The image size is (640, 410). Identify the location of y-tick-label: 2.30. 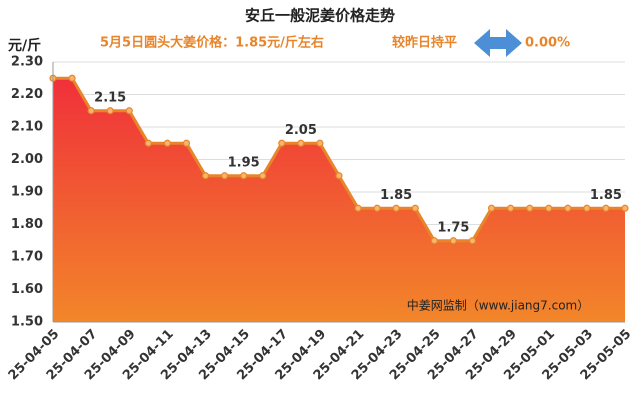
(27, 62).